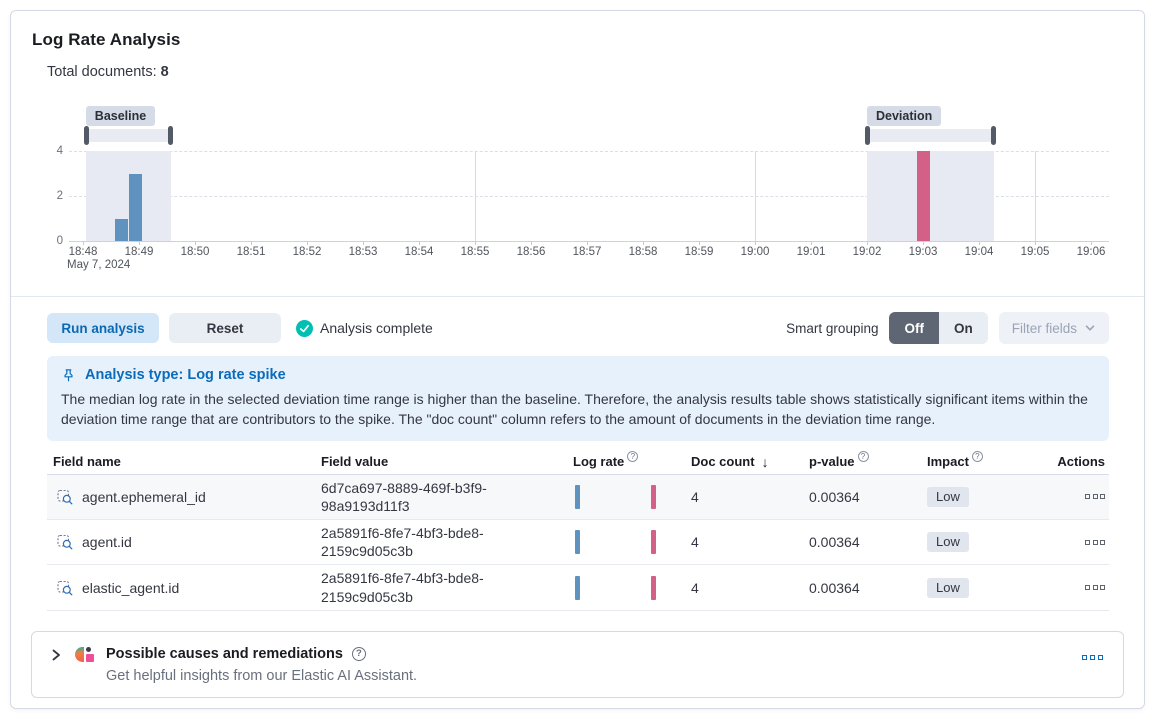  Describe the element at coordinates (195, 252) in the screenshot. I see `x-axis-label: 18:50` at that location.